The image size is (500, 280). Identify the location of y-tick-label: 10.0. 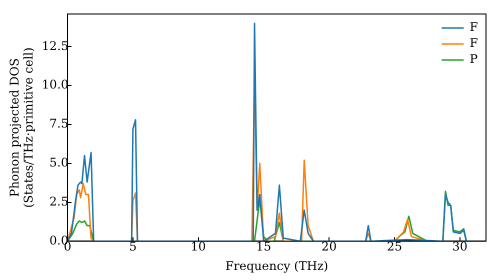
(55, 85).